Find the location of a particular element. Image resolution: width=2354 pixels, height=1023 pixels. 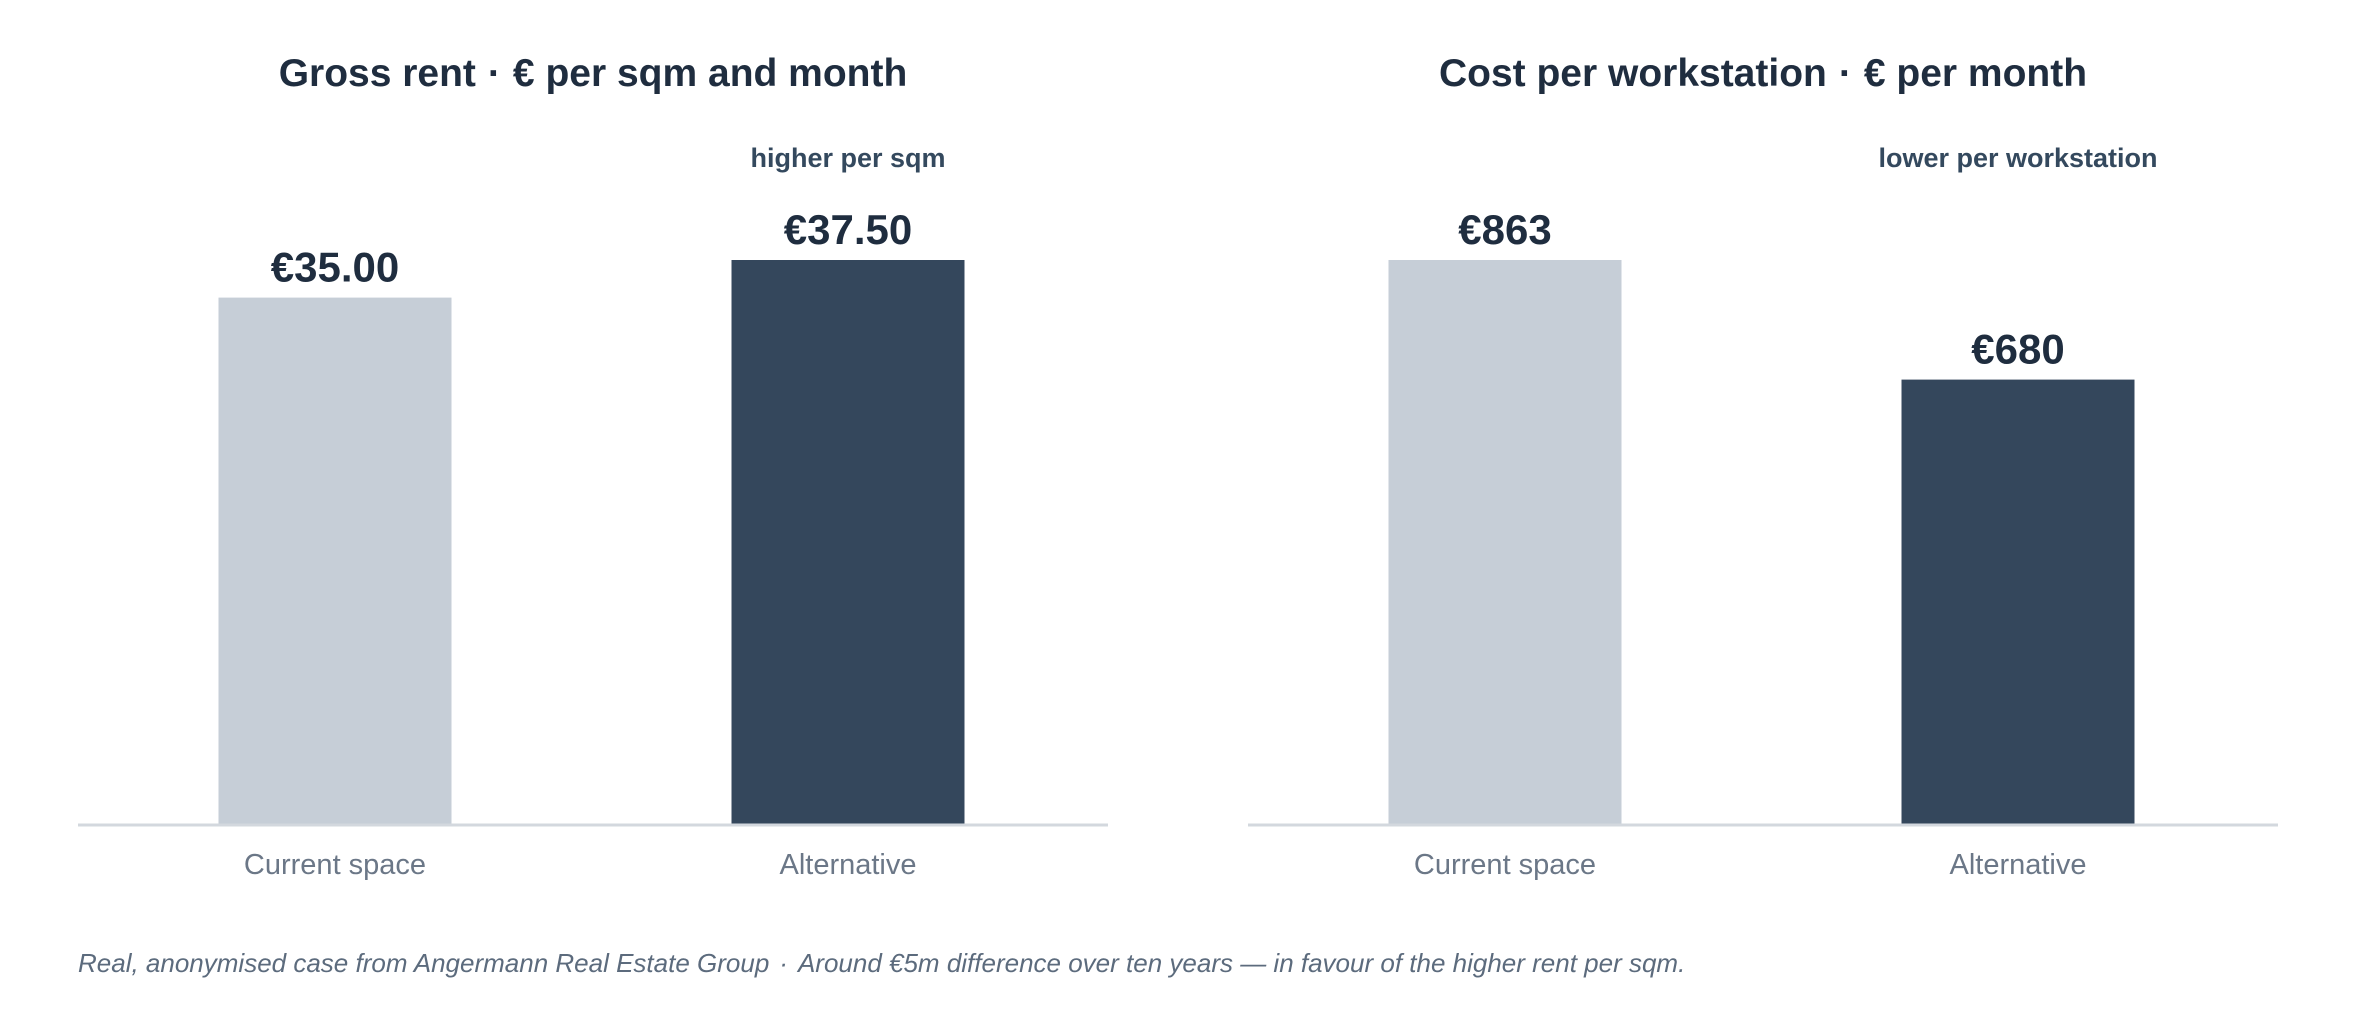

gross-rent-title: Gross rent · € per sqm and month is located at coordinates (593, 74).